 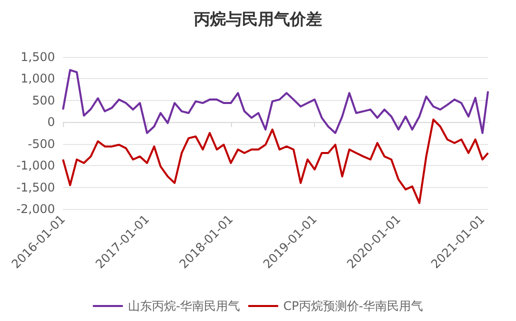 I want to click on legend-label: CP丙烷预测价-华南民用气, so click(x=353, y=306).